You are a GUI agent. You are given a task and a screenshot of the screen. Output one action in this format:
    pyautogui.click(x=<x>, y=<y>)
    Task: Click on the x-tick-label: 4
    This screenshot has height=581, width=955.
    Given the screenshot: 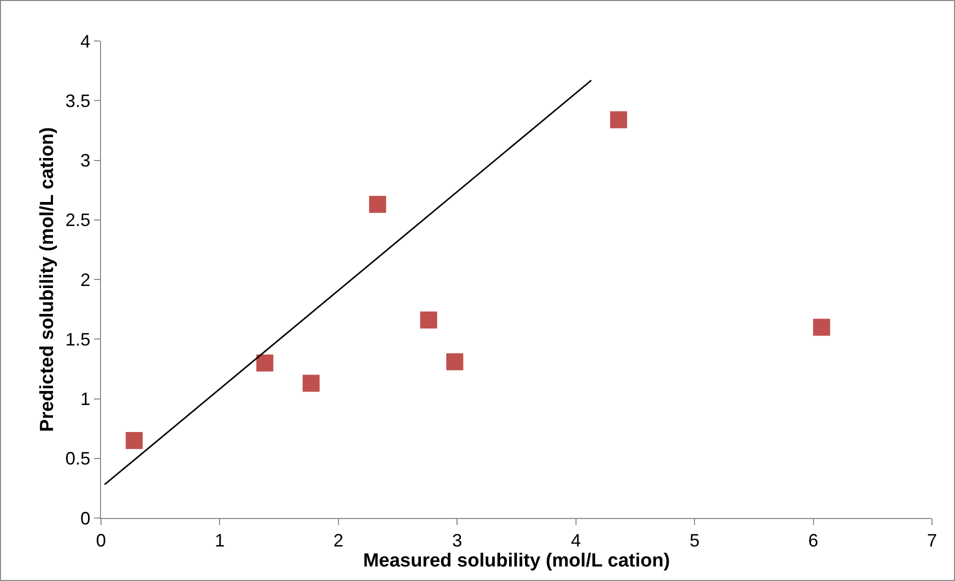 What is the action you would take?
    pyautogui.click(x=575, y=540)
    